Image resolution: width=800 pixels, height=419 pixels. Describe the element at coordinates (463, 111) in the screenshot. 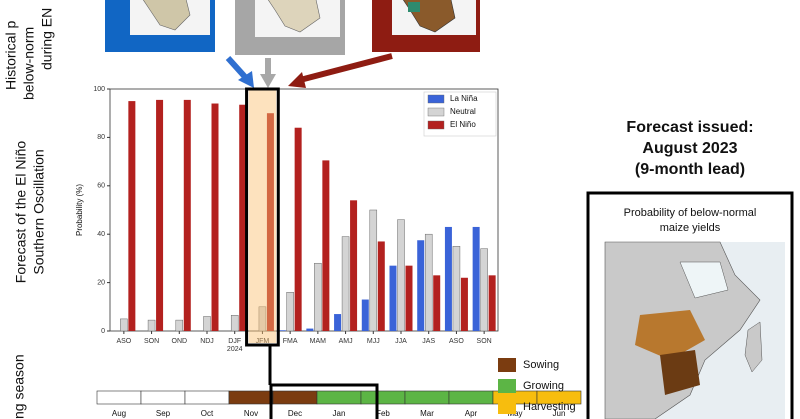

I see `legend-label: Neutral` at that location.